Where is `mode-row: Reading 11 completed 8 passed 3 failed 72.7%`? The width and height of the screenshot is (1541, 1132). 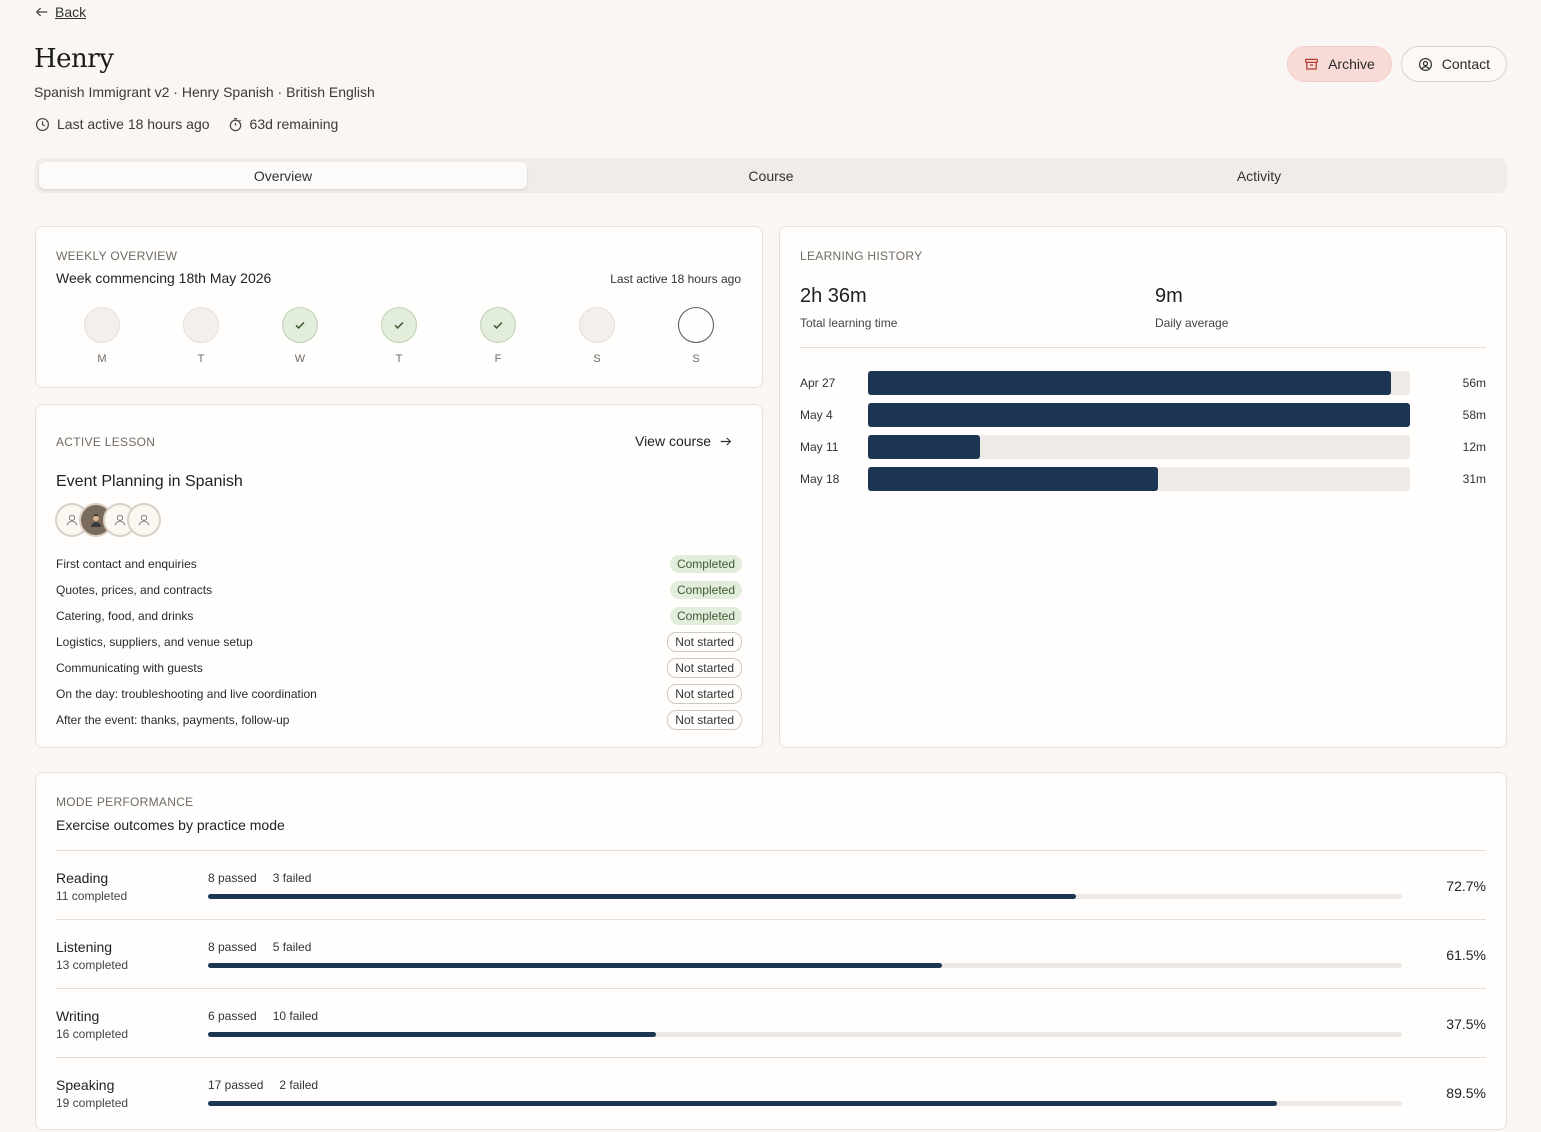
mode-row: Reading 11 completed 8 passed 3 failed 72.7% is located at coordinates (771, 884).